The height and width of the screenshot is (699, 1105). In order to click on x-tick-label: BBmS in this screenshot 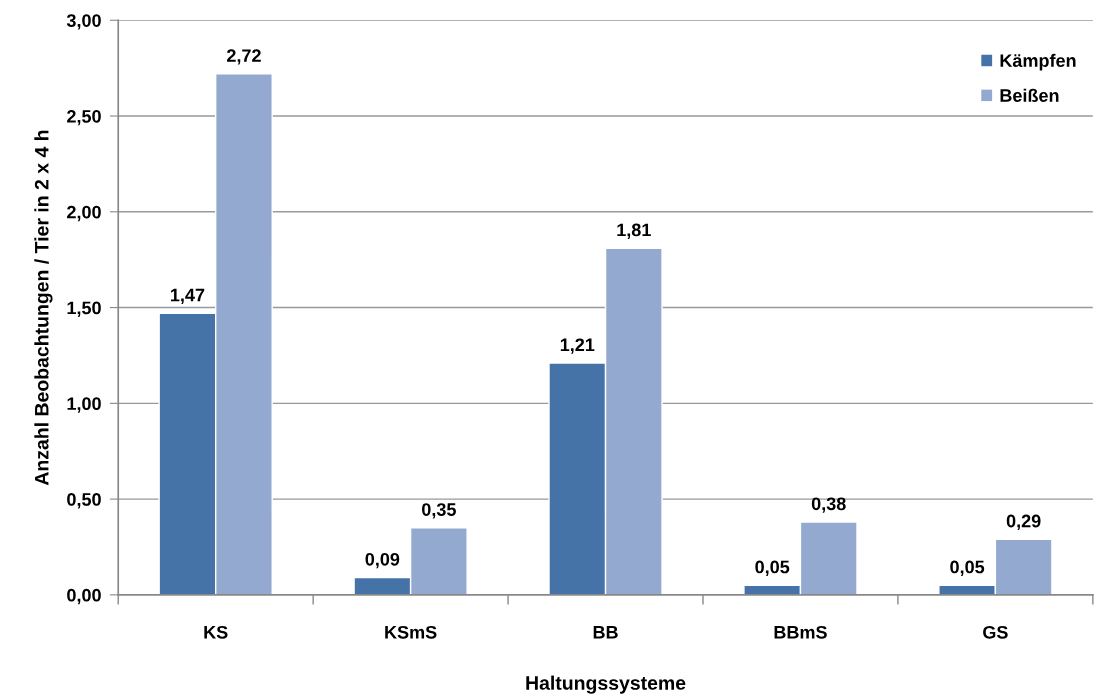, I will do `click(800, 632)`.